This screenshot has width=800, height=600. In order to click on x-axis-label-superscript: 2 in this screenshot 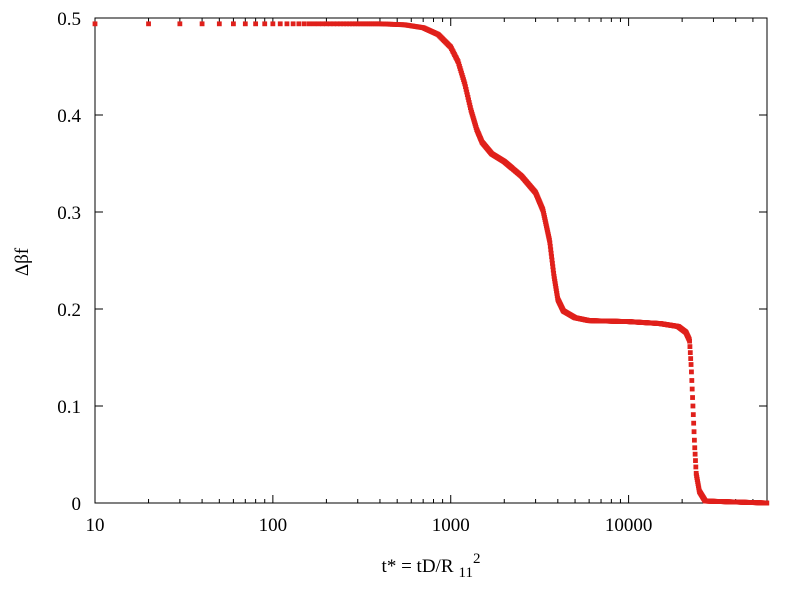, I will do `click(477, 559)`.